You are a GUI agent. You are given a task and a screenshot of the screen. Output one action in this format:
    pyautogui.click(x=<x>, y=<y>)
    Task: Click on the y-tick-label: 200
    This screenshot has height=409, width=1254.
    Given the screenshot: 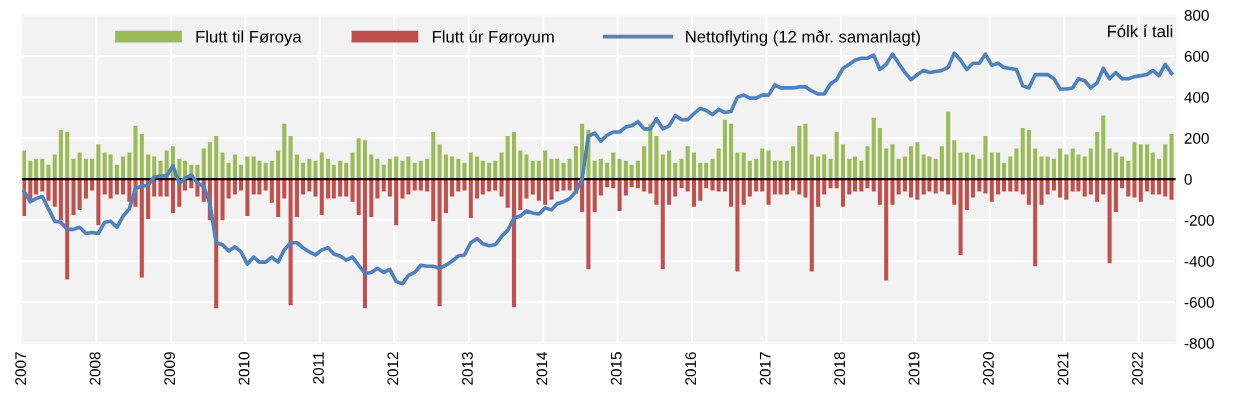 What is the action you would take?
    pyautogui.click(x=1196, y=138)
    